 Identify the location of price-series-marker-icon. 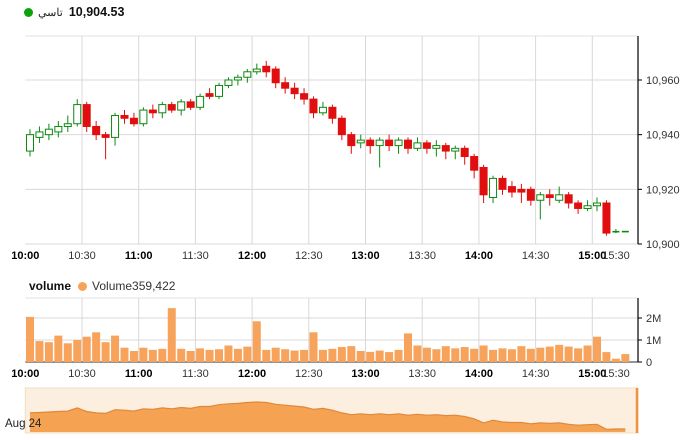
(28, 12).